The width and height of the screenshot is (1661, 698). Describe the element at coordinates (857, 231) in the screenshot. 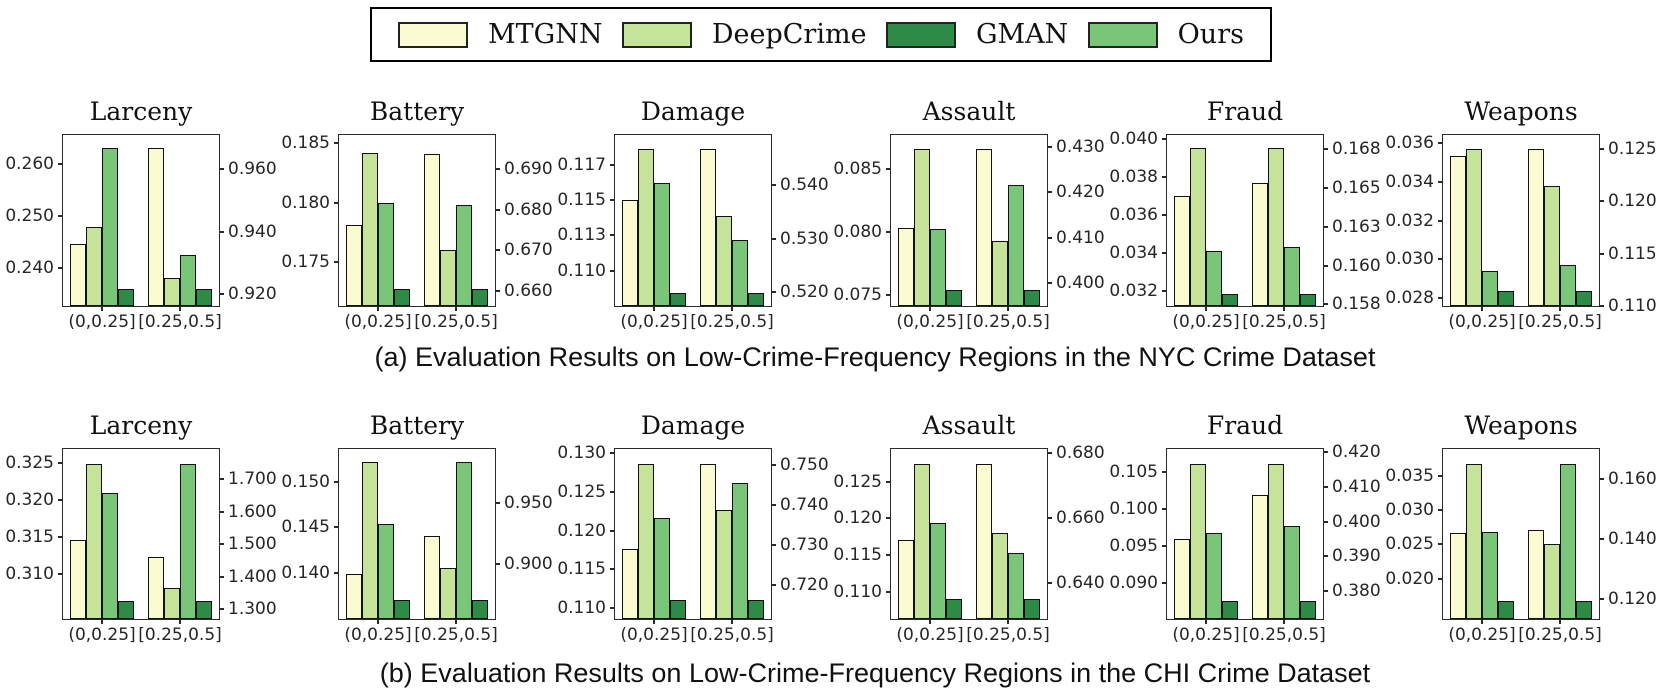

I see `y-axis-tick-label-left: 0.080` at that location.